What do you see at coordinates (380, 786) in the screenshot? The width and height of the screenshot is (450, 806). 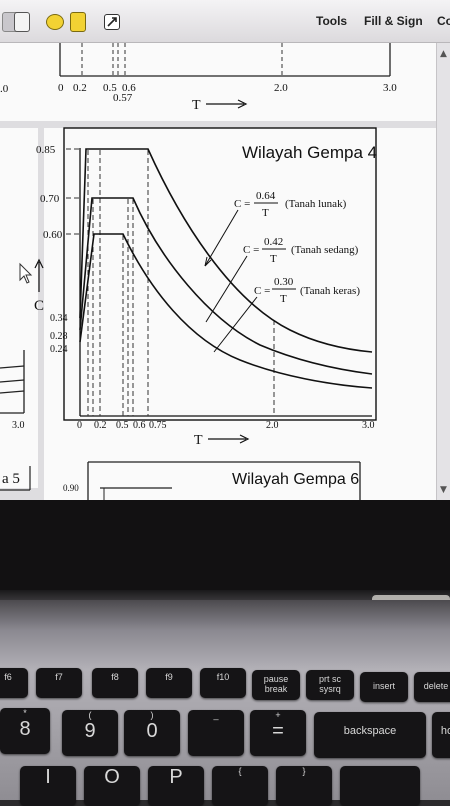 I see `key-backslash` at bounding box center [380, 786].